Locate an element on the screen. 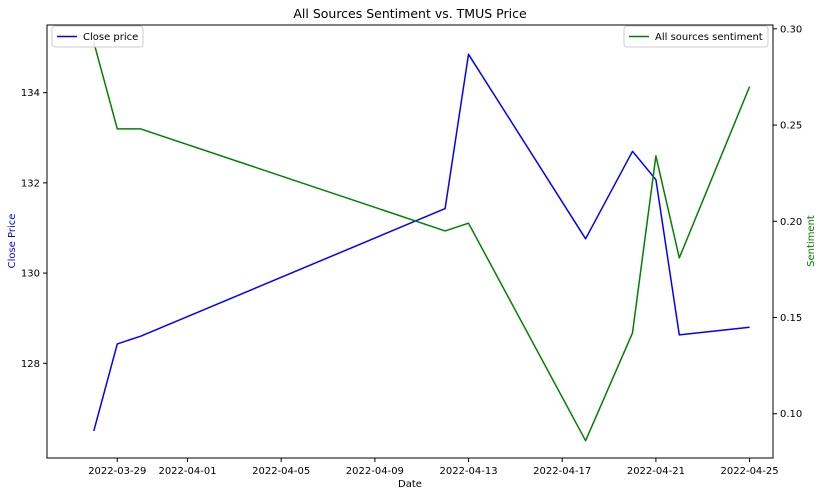  legend-label: Close price is located at coordinates (110, 37).